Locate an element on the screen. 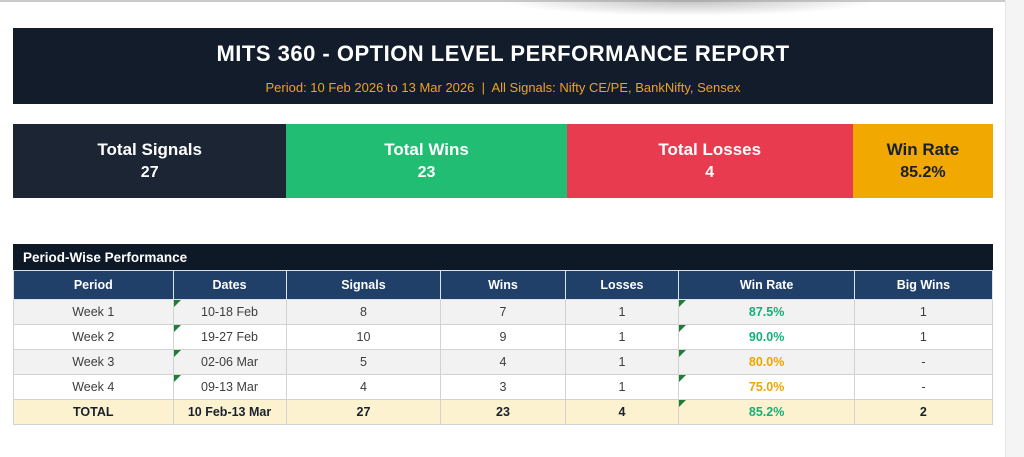  stat-card-win-rate: Win Rate 85.2% is located at coordinates (922, 161).